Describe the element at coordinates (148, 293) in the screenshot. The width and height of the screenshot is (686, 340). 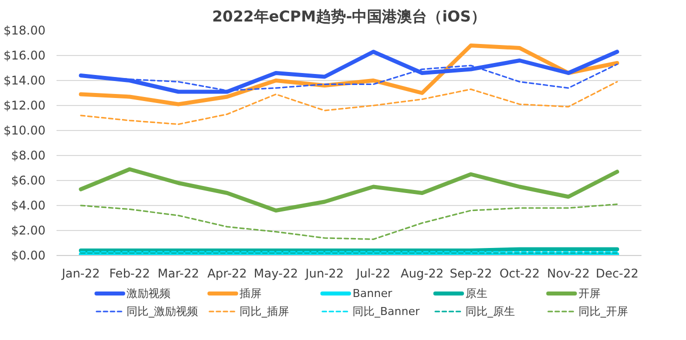
I see `legend-label: 激励视频` at that location.